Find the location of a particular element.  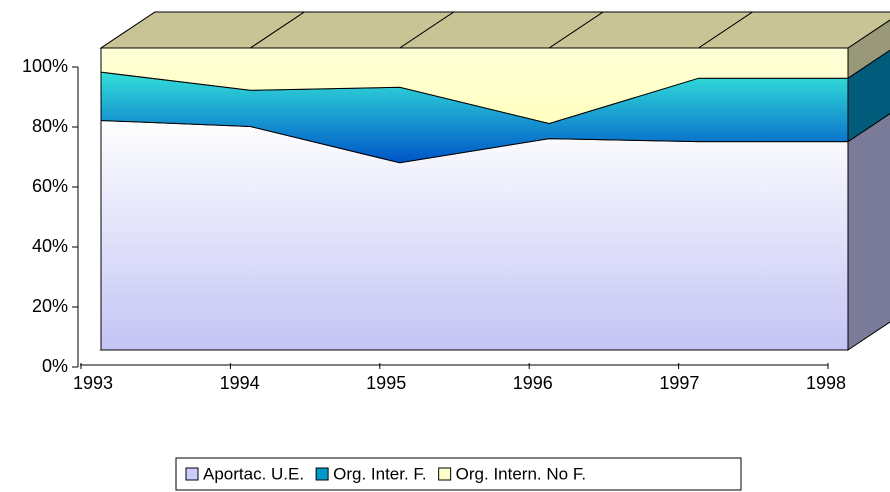

area-top is located at coordinates (793, 30).